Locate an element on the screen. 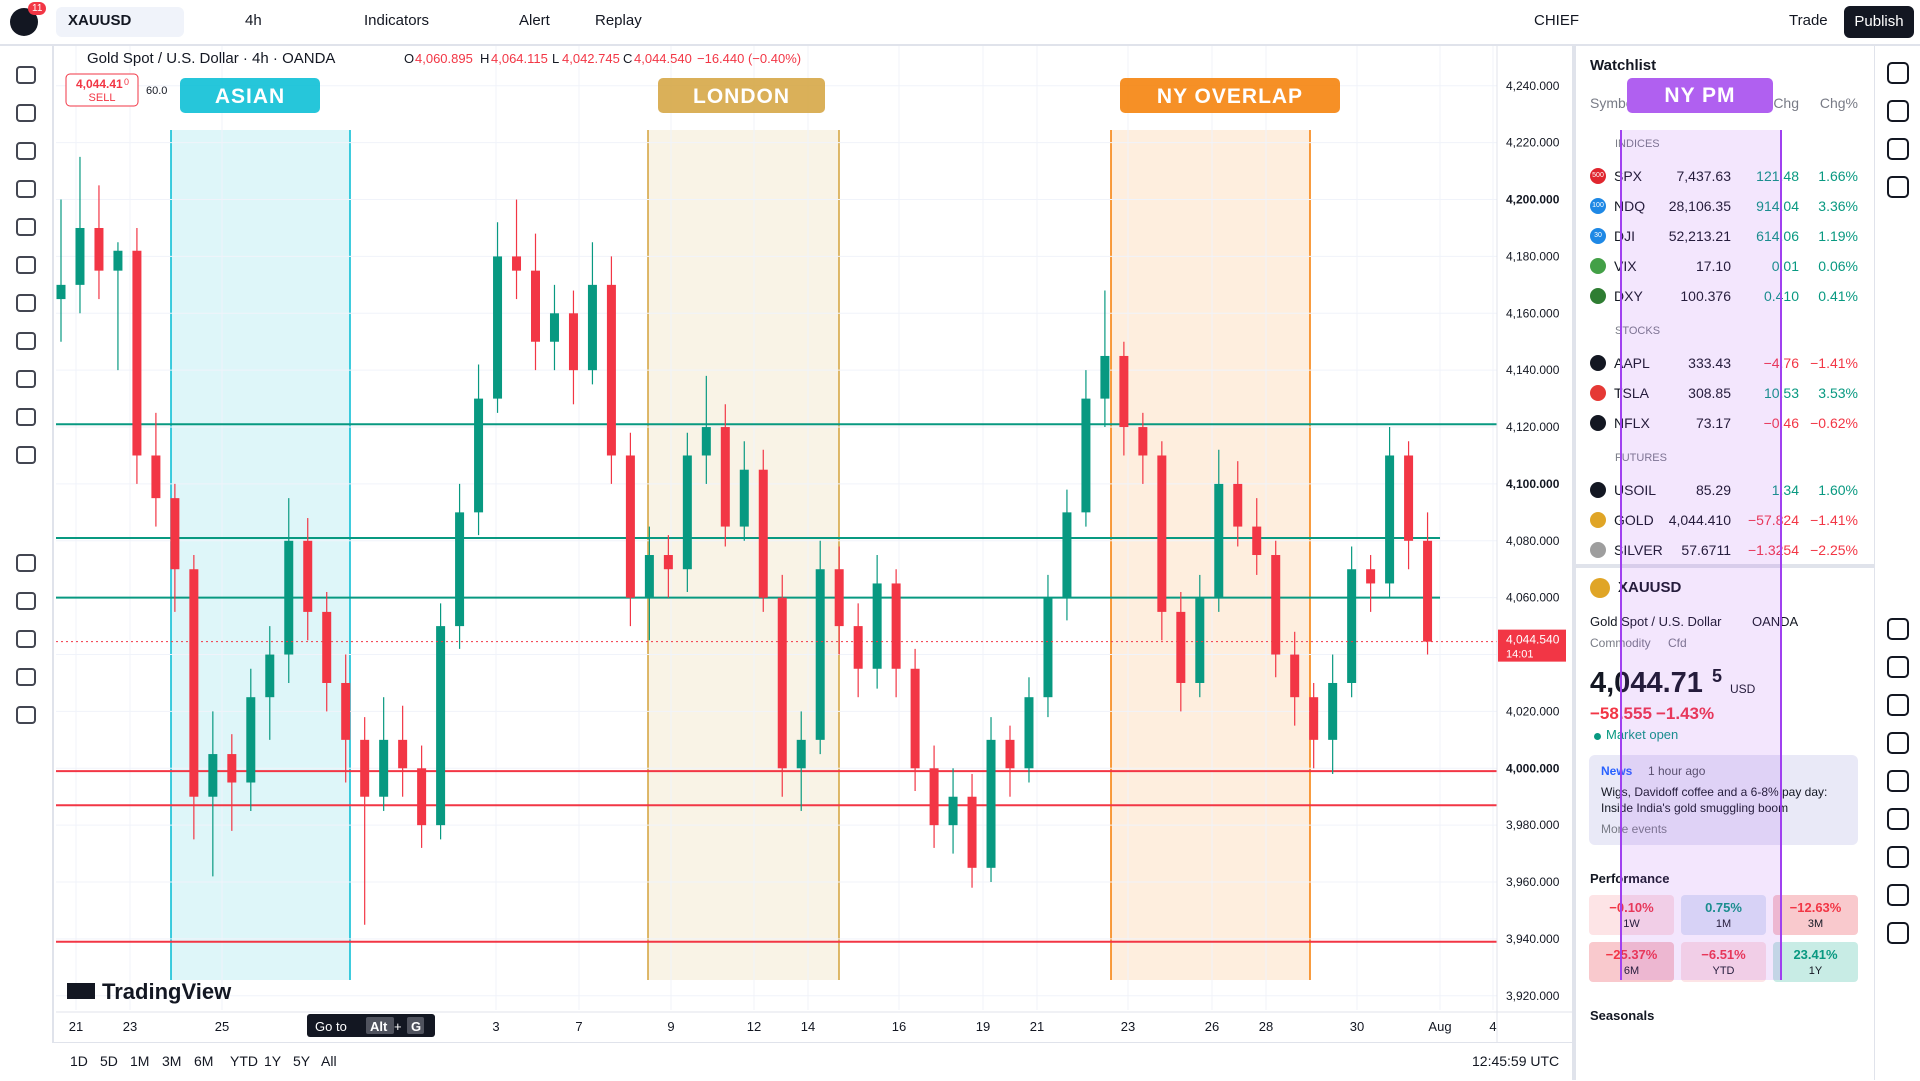  row-symbol: VIX is located at coordinates (1625, 266).